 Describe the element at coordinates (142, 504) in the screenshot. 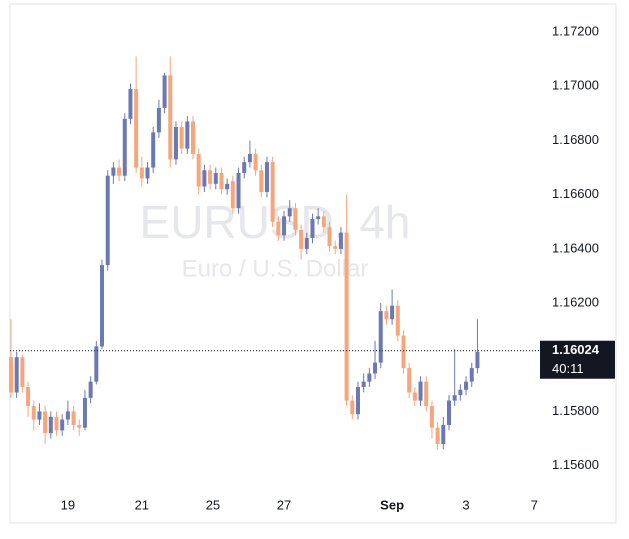

I see `x-tick-label: 21` at that location.